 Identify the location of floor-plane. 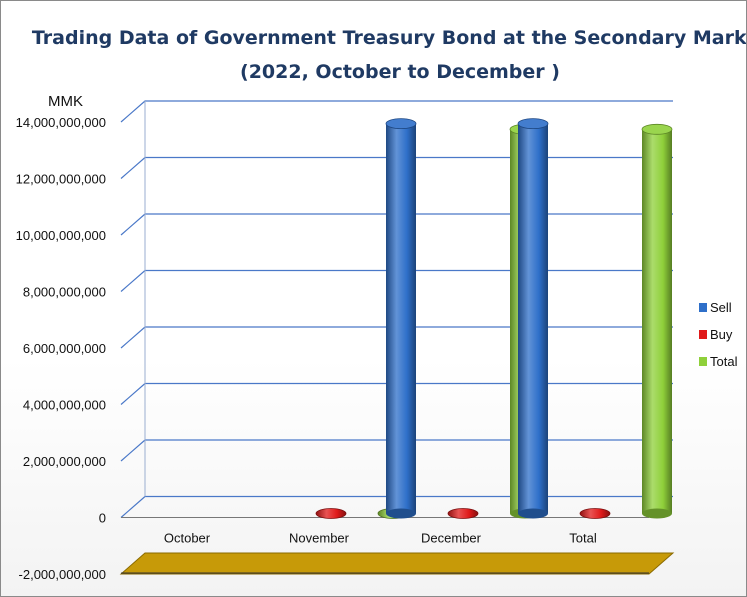
(397, 563).